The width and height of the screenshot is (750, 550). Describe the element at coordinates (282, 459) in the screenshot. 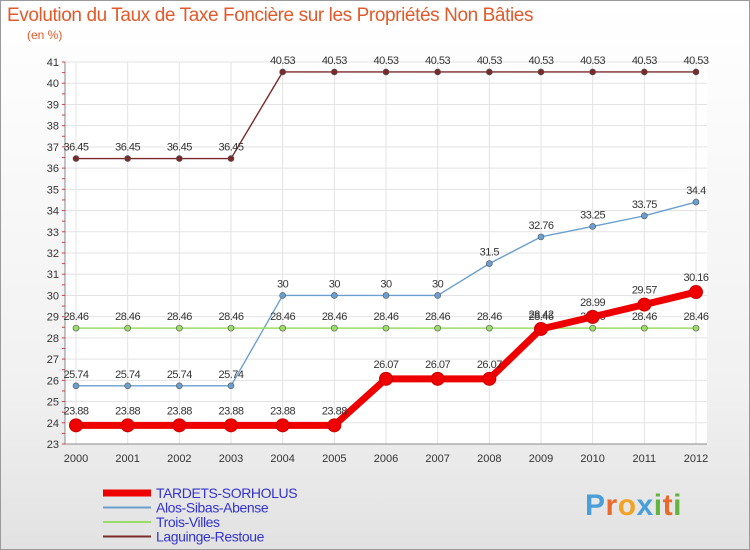

I see `x-tick-label: 2004` at that location.